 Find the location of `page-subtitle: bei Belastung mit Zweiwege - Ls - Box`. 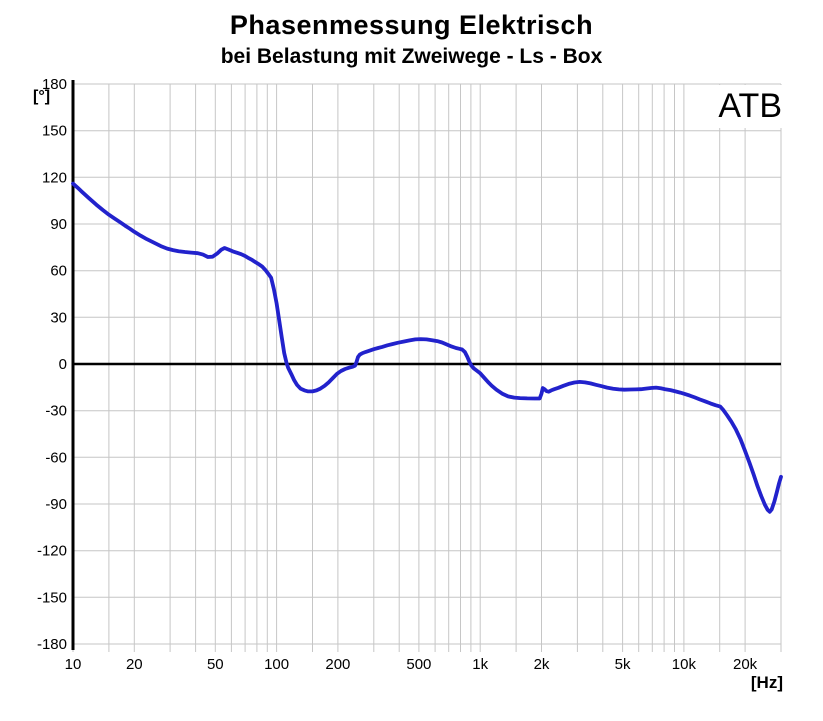

page-subtitle: bei Belastung mit Zweiwege - Ls - Box is located at coordinates (411, 56).